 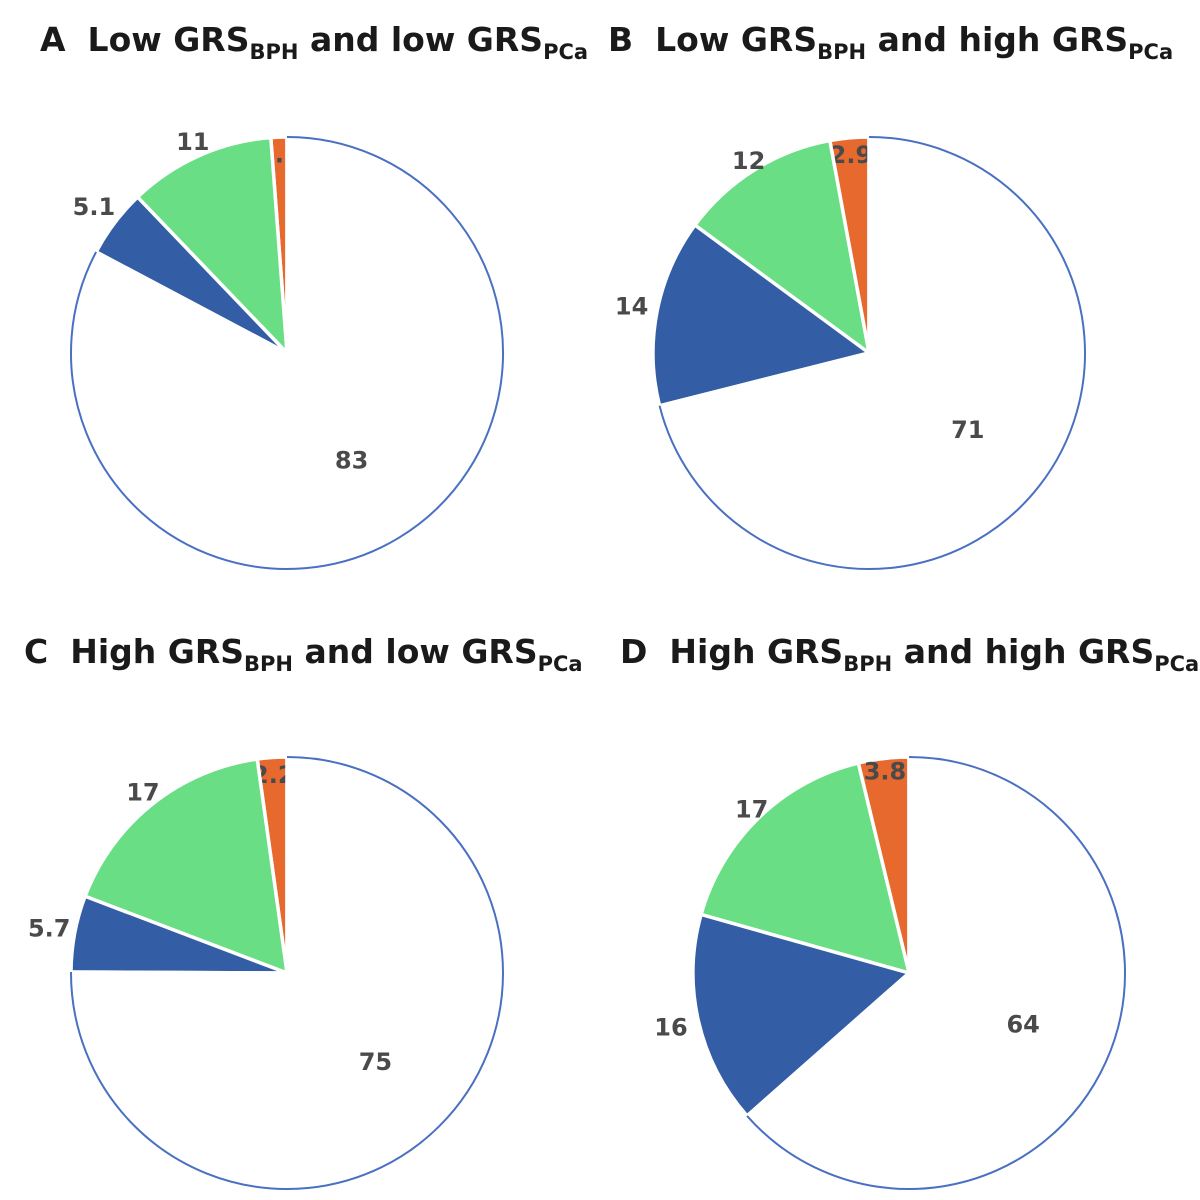 I want to click on pie-chart-b: 2.9 12 14 71, so click(x=851, y=353).